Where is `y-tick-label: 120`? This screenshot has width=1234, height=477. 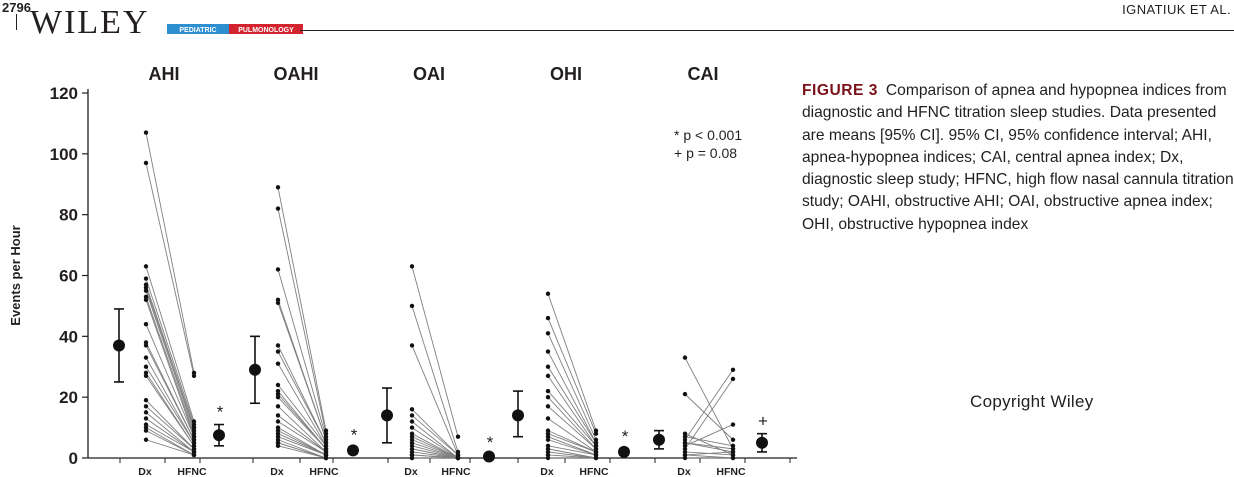 y-tick-label: 120 is located at coordinates (64, 93).